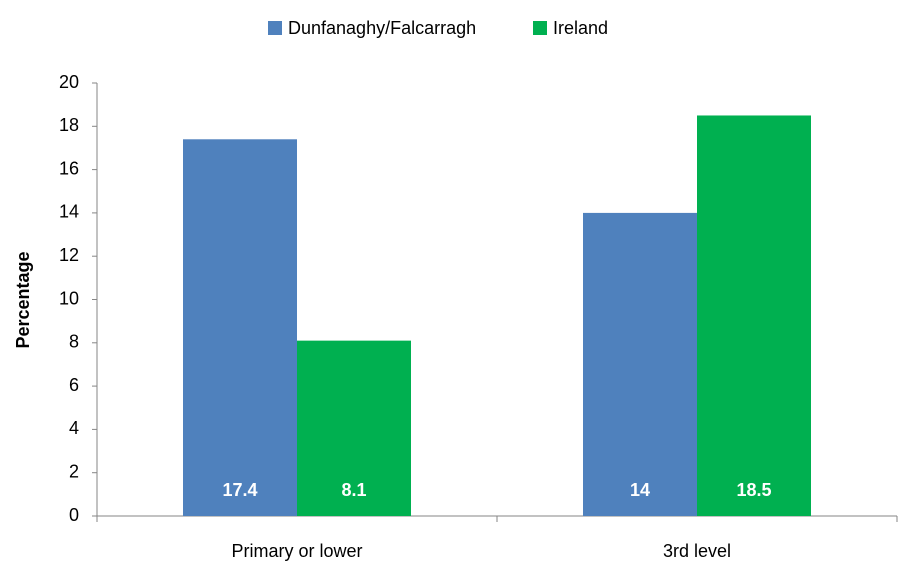 This screenshot has width=898, height=574. What do you see at coordinates (69, 212) in the screenshot?
I see `y-tick-label: 14` at bounding box center [69, 212].